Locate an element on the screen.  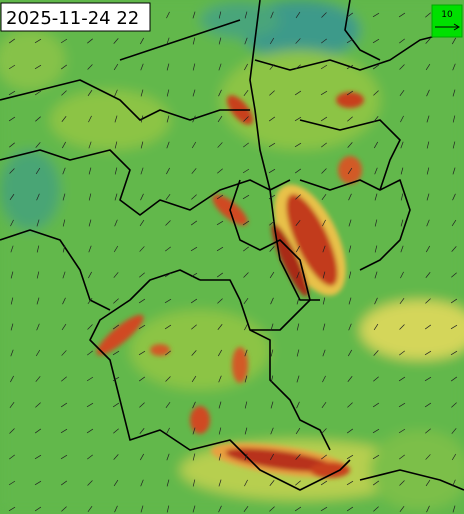
legend-label: 10 is located at coordinates (447, 15).